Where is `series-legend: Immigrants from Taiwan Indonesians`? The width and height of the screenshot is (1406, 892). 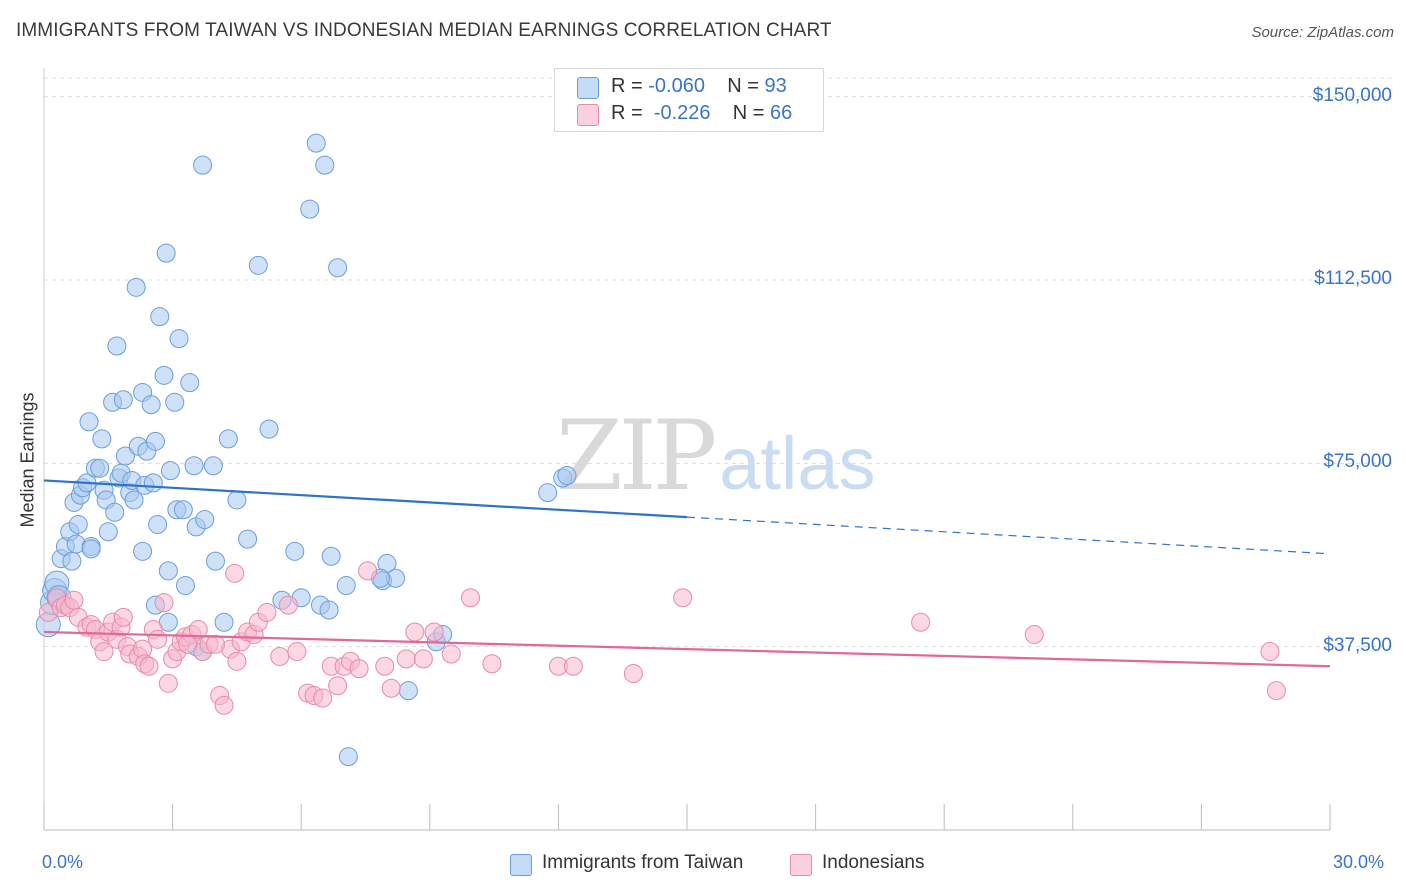
series-legend: Immigrants from Taiwan Indonesians is located at coordinates (703, 865).